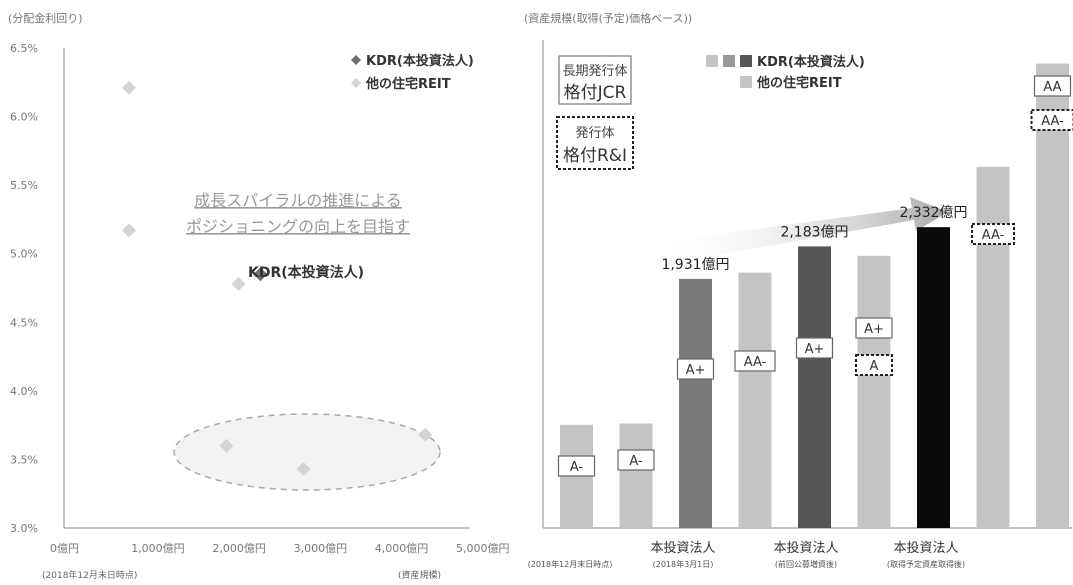 The width and height of the screenshot is (1073, 585). I want to click on jcr-rating-label: AA, so click(1052, 87).